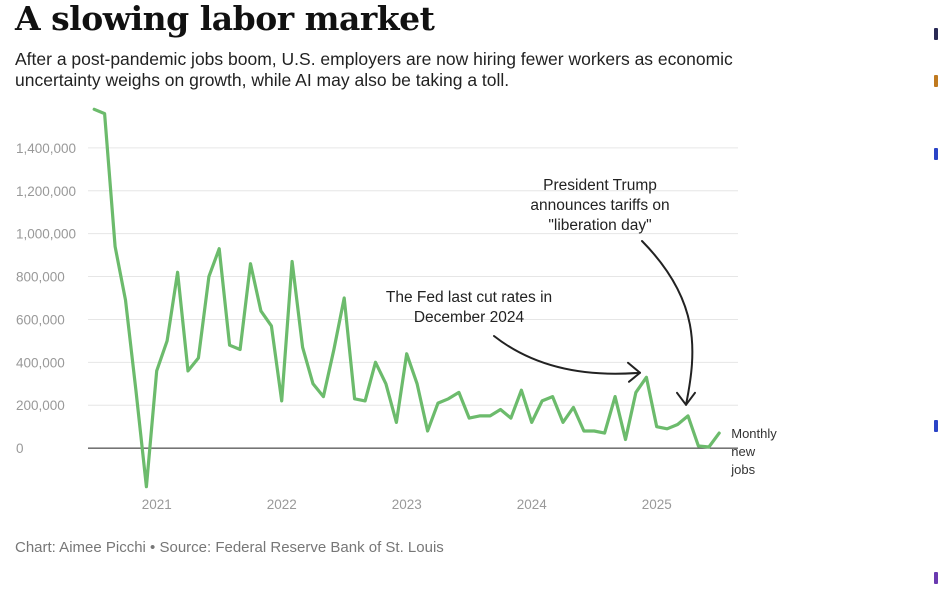 The width and height of the screenshot is (938, 609). Describe the element at coordinates (532, 504) in the screenshot. I see `x-tick-label: 2024` at that location.